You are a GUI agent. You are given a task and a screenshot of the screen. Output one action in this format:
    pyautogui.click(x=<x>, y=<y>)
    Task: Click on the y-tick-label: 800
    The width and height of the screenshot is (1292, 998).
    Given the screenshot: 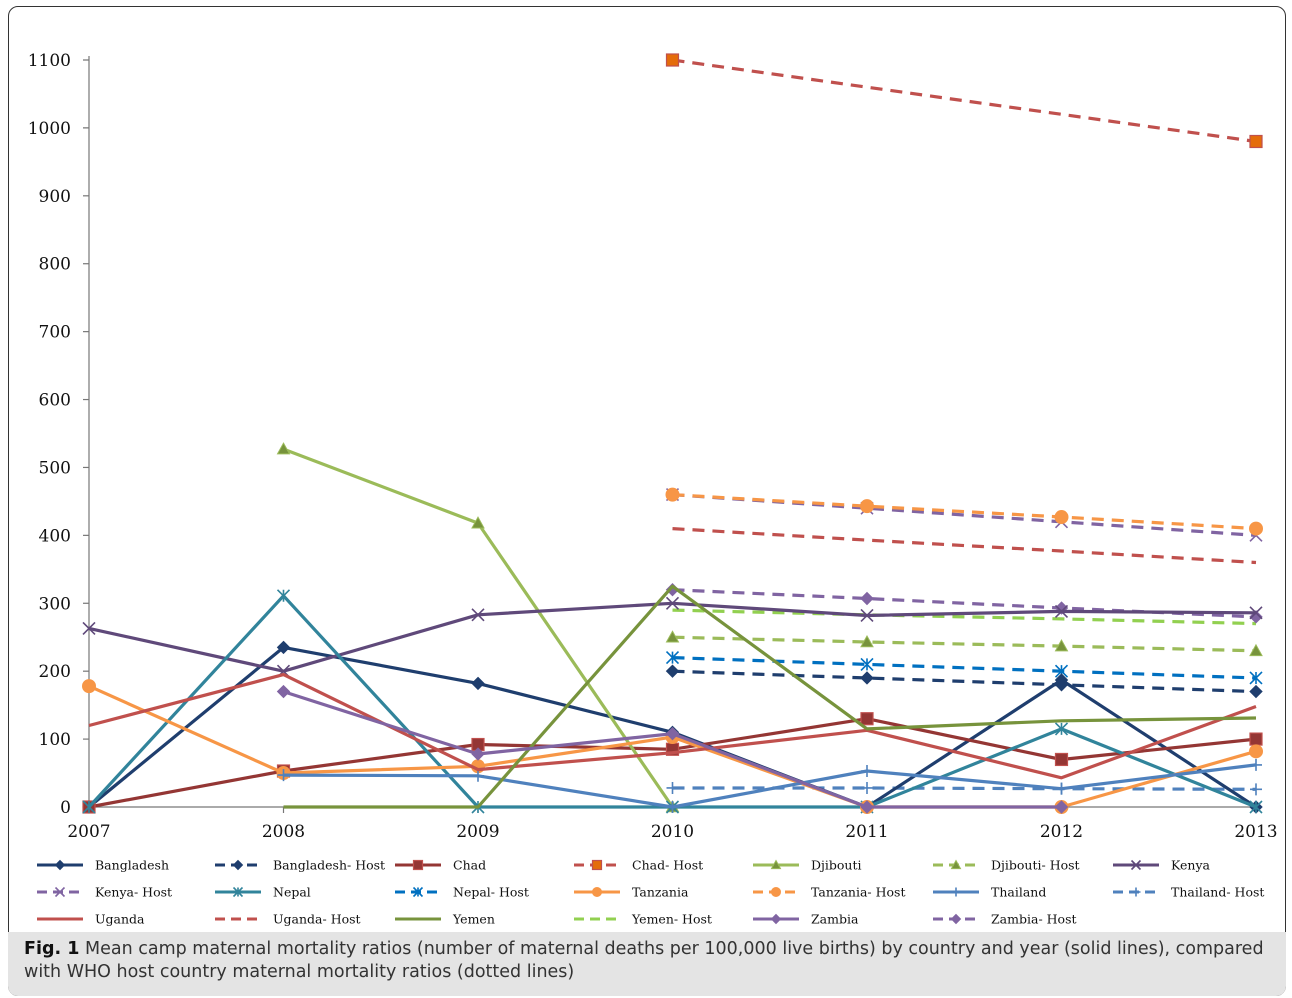 What is the action you would take?
    pyautogui.click(x=55, y=265)
    